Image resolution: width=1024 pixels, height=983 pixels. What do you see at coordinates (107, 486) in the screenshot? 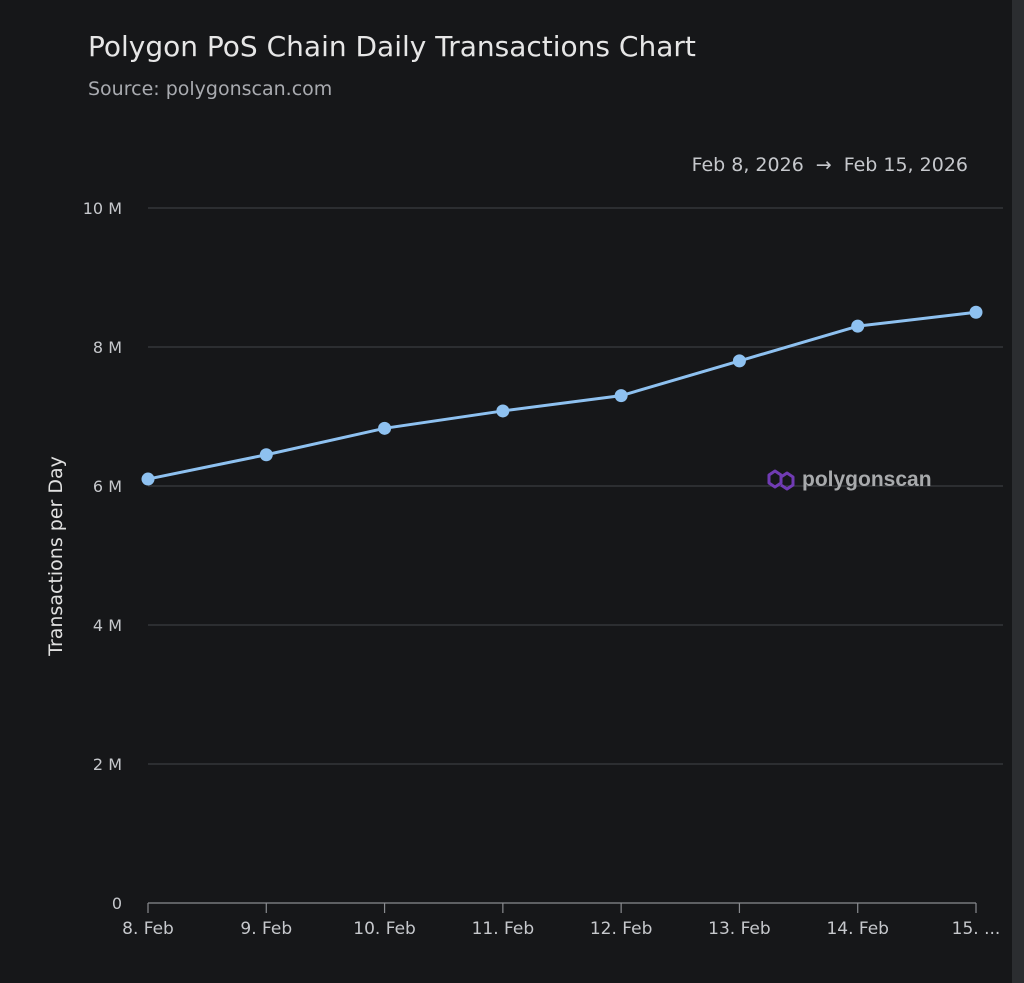
I see `y-tick-label: 6 M` at bounding box center [107, 486].